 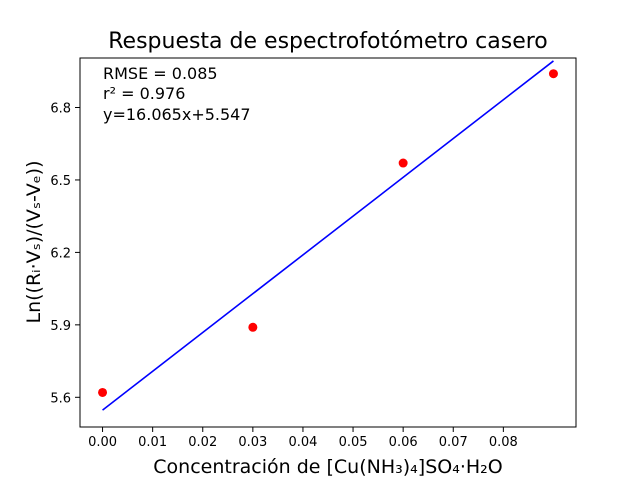 I want to click on x-axis-ticks: 0.00 0.01 0.02 0.03 0.04 0.05 0.06 0.07 0.08, so click(x=303, y=438).